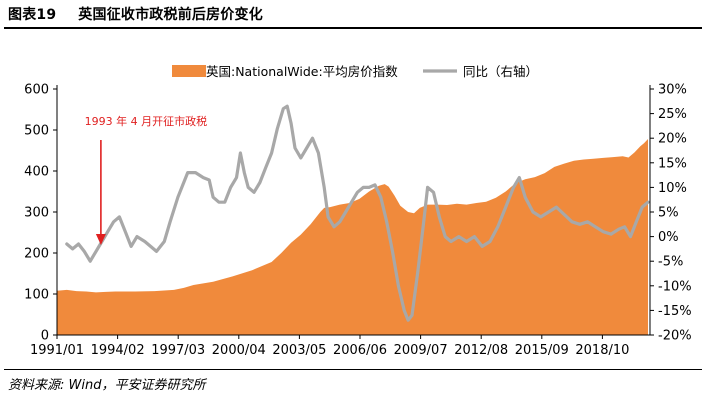 Image resolution: width=706 pixels, height=410 pixels. What do you see at coordinates (118, 350) in the screenshot?
I see `x-tick-label: 1994/02` at bounding box center [118, 350].